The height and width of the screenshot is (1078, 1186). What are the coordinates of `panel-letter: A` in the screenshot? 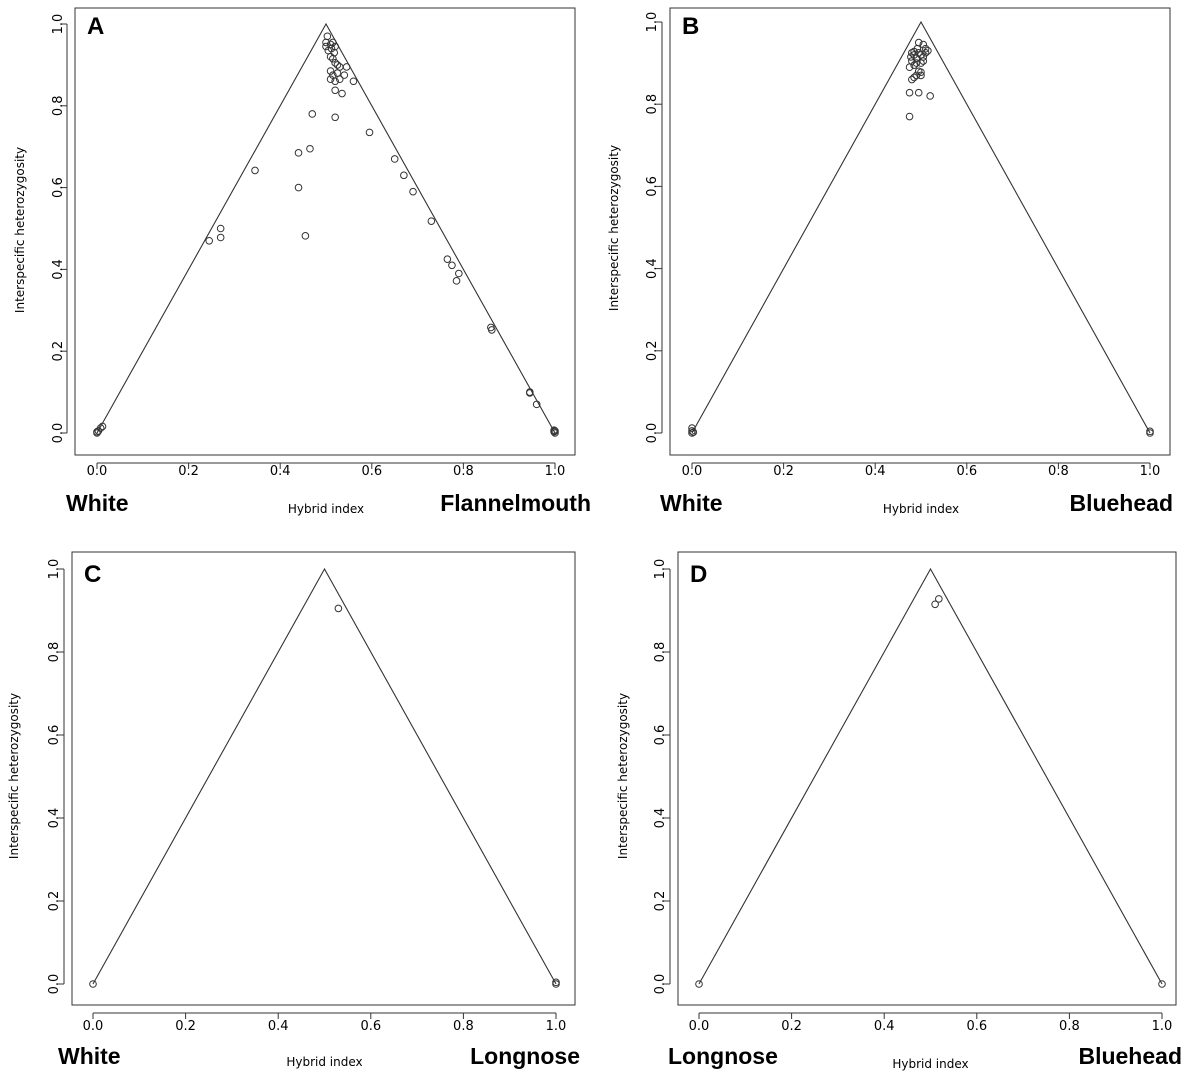 It's located at (95, 26).